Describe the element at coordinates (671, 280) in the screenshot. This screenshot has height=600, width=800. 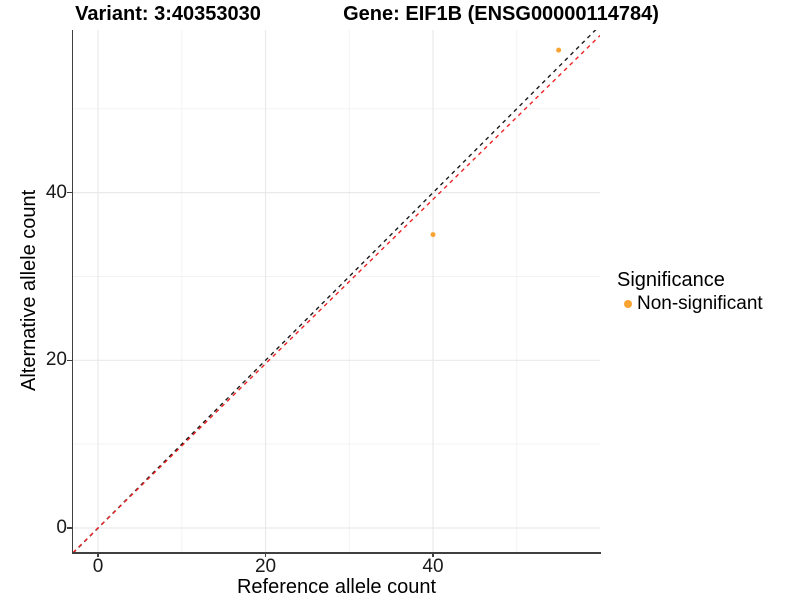
I see `legend-title: Significance` at that location.